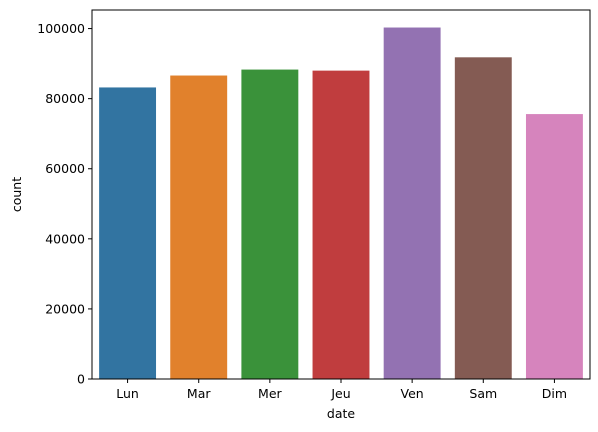 The image size is (598, 432). What do you see at coordinates (199, 227) in the screenshot?
I see `bar-mar` at bounding box center [199, 227].